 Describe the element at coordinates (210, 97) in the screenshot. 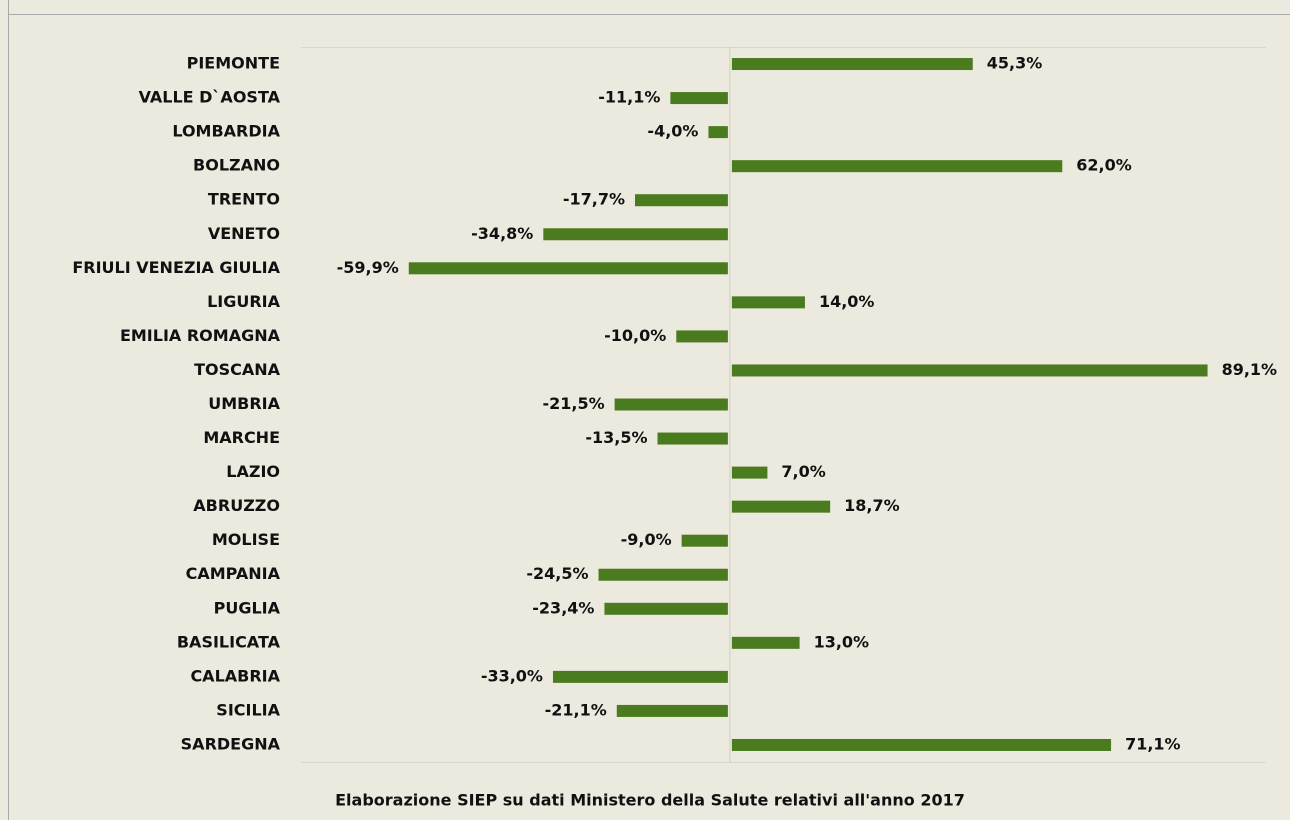

I see `y-tick-label: VALLE D`AOSTA` at that location.